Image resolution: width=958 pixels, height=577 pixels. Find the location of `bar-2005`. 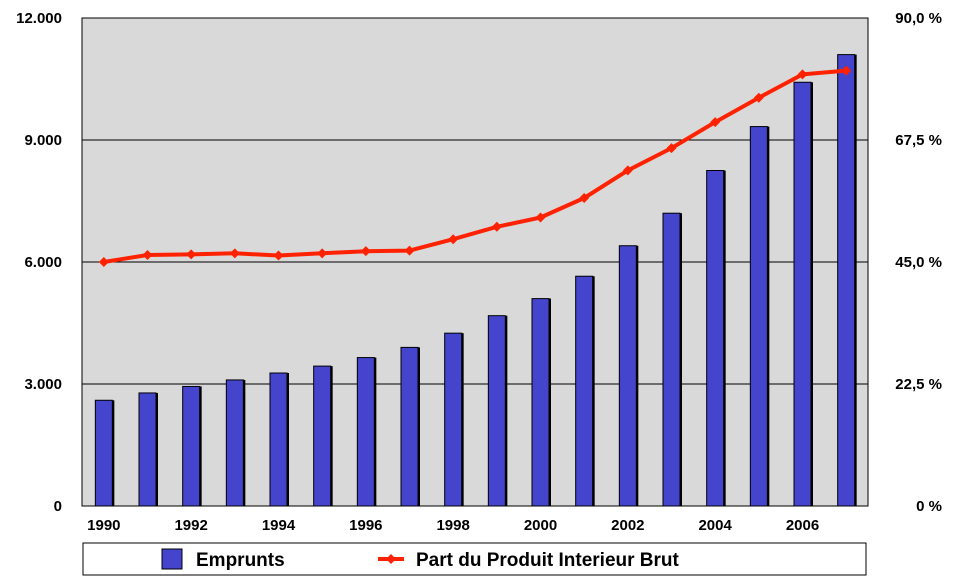

bar-2005 is located at coordinates (758, 316).